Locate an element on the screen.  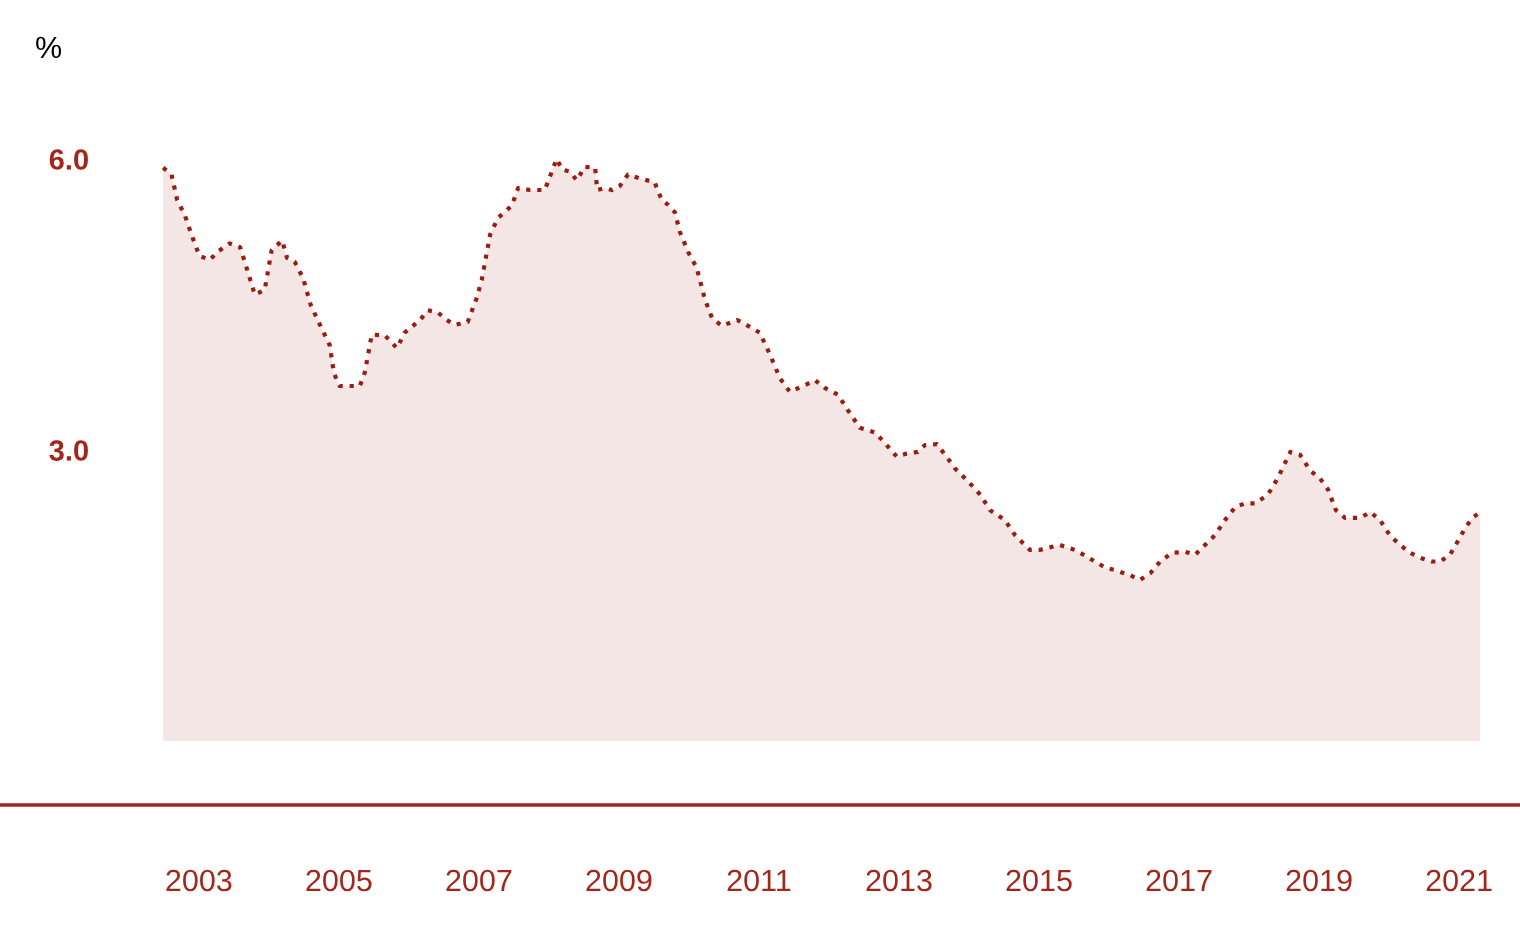
y-tick-label: 3.0 is located at coordinates (68, 450).